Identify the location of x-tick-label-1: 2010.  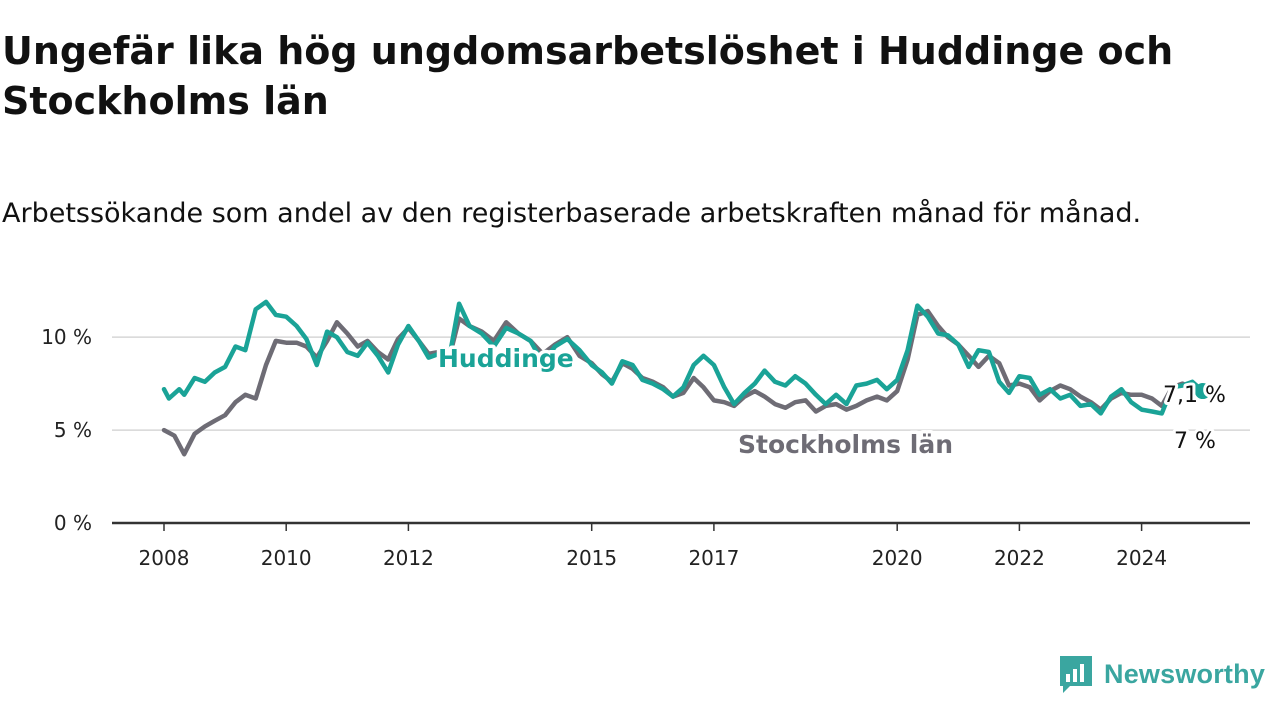
(286, 558).